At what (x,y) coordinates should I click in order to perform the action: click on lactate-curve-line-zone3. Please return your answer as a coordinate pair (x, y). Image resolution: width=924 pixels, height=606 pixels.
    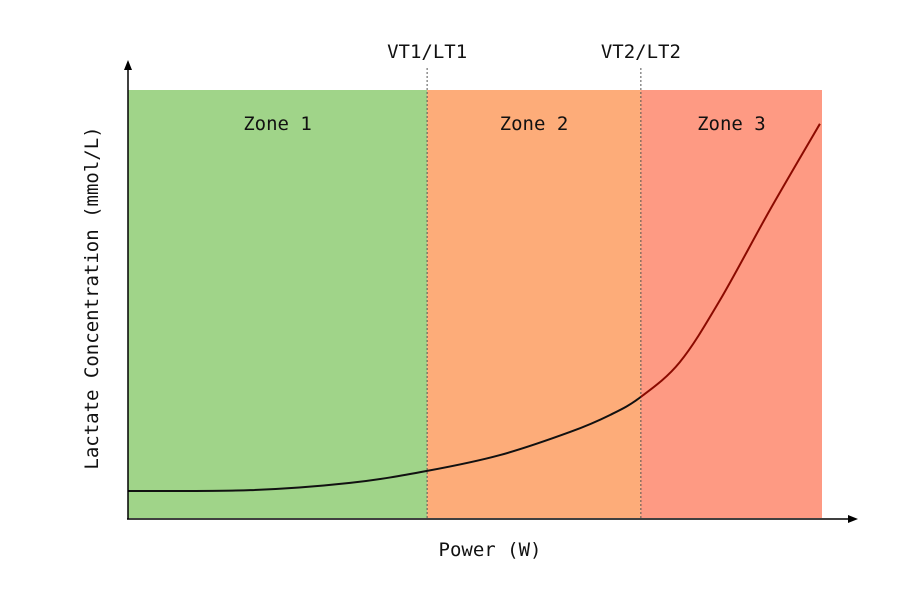
    Looking at the image, I should click on (730, 261).